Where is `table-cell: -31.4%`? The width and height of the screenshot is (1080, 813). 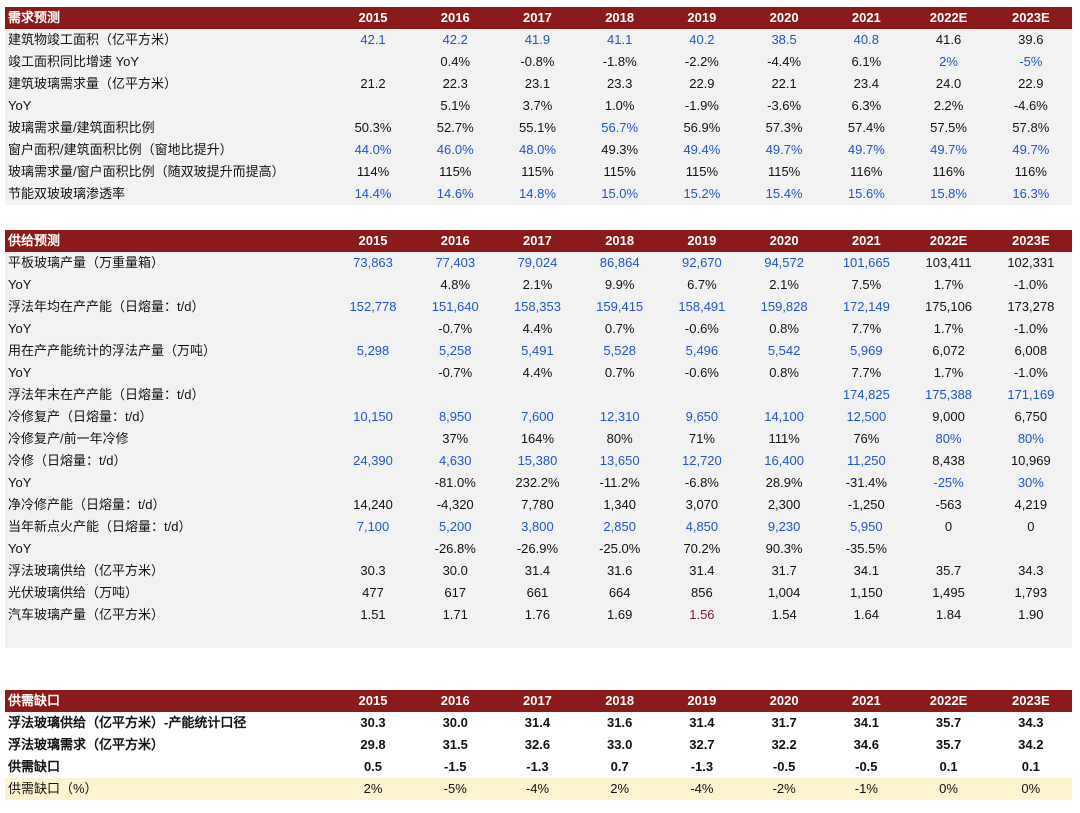 table-cell: -31.4% is located at coordinates (866, 483).